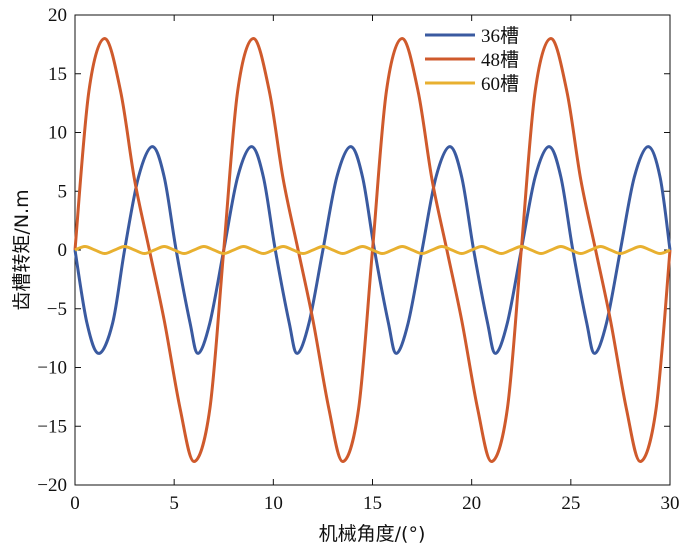 Image resolution: width=700 pixels, height=554 pixels. I want to click on x-tick-label: 20, so click(471, 503).